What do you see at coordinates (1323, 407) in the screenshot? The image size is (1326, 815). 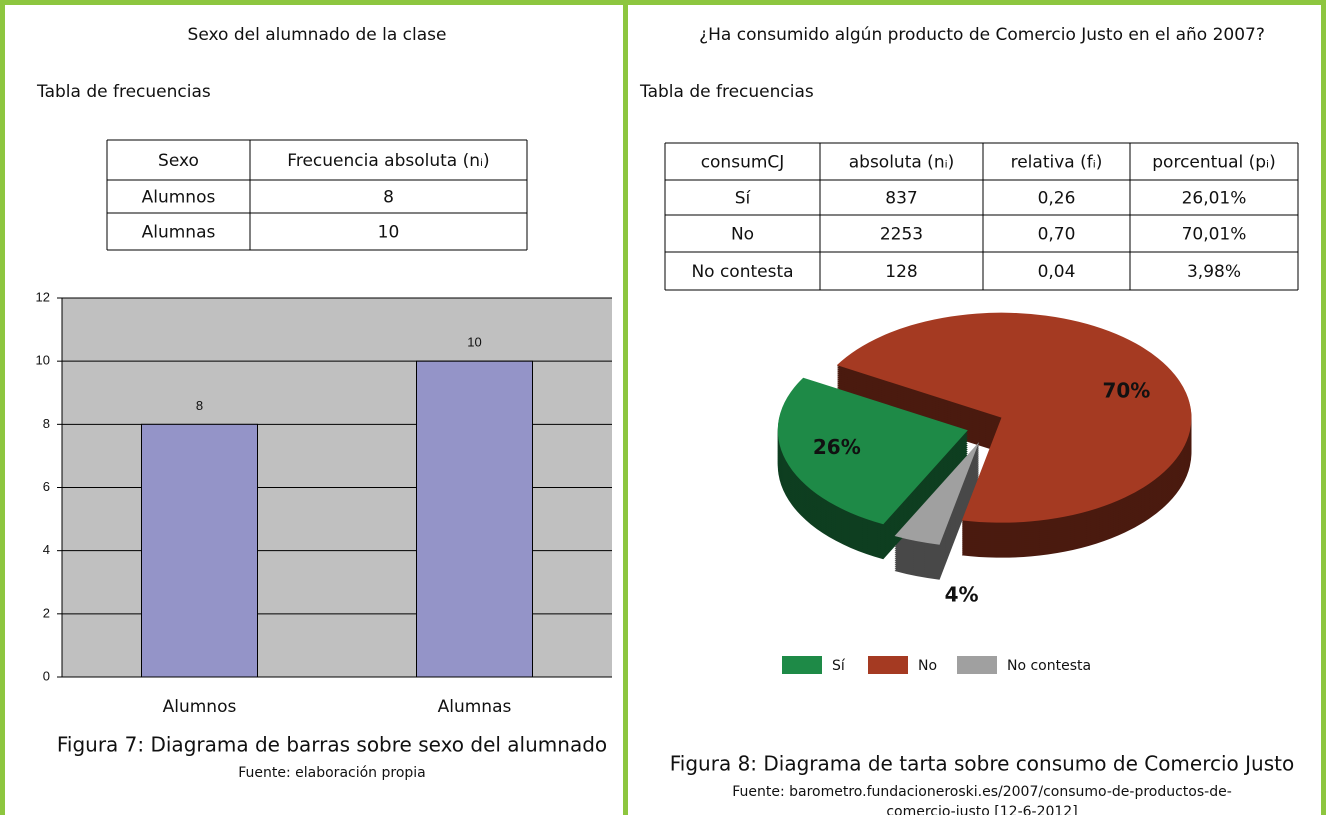 I see `right-border` at bounding box center [1323, 407].